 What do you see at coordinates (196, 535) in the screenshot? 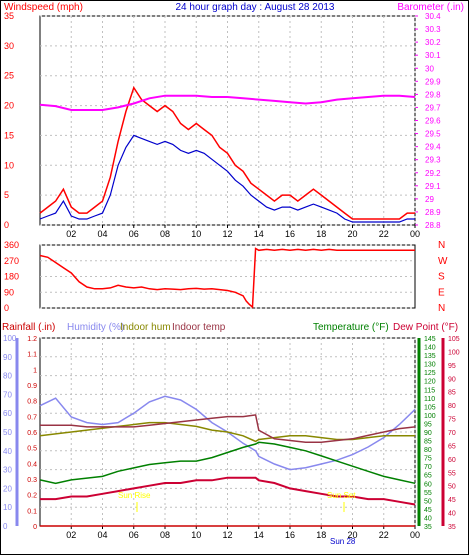
I see `bottom-xtick-label-10: 10` at bounding box center [196, 535].